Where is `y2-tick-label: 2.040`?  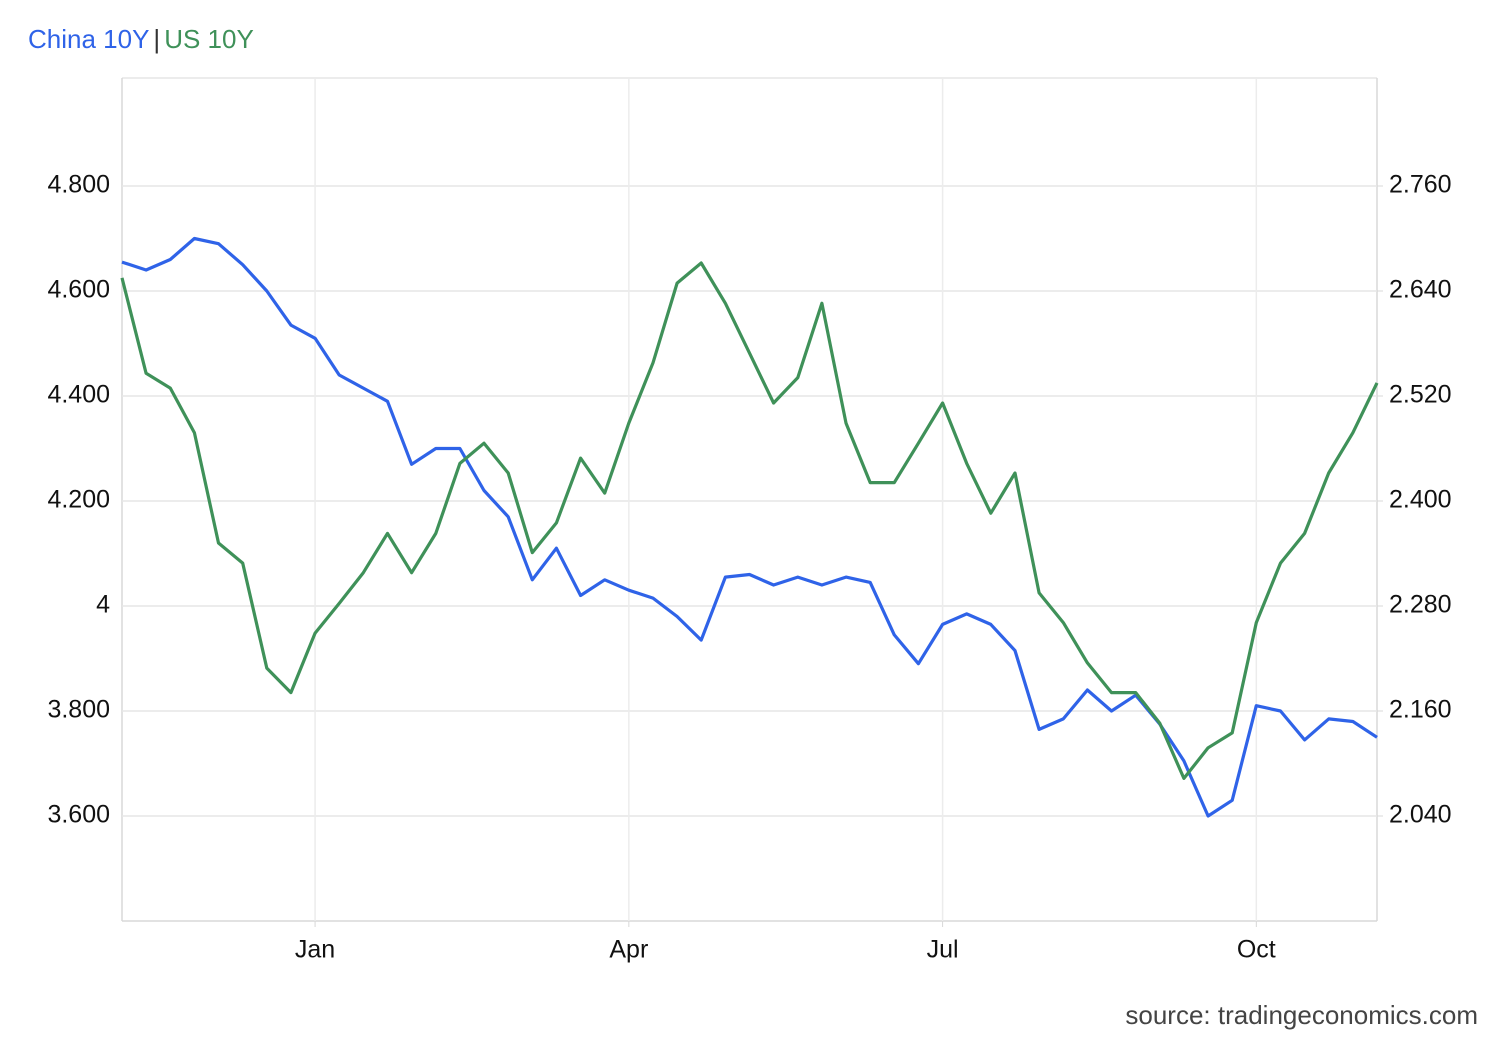
y2-tick-label: 2.040 is located at coordinates (1420, 815).